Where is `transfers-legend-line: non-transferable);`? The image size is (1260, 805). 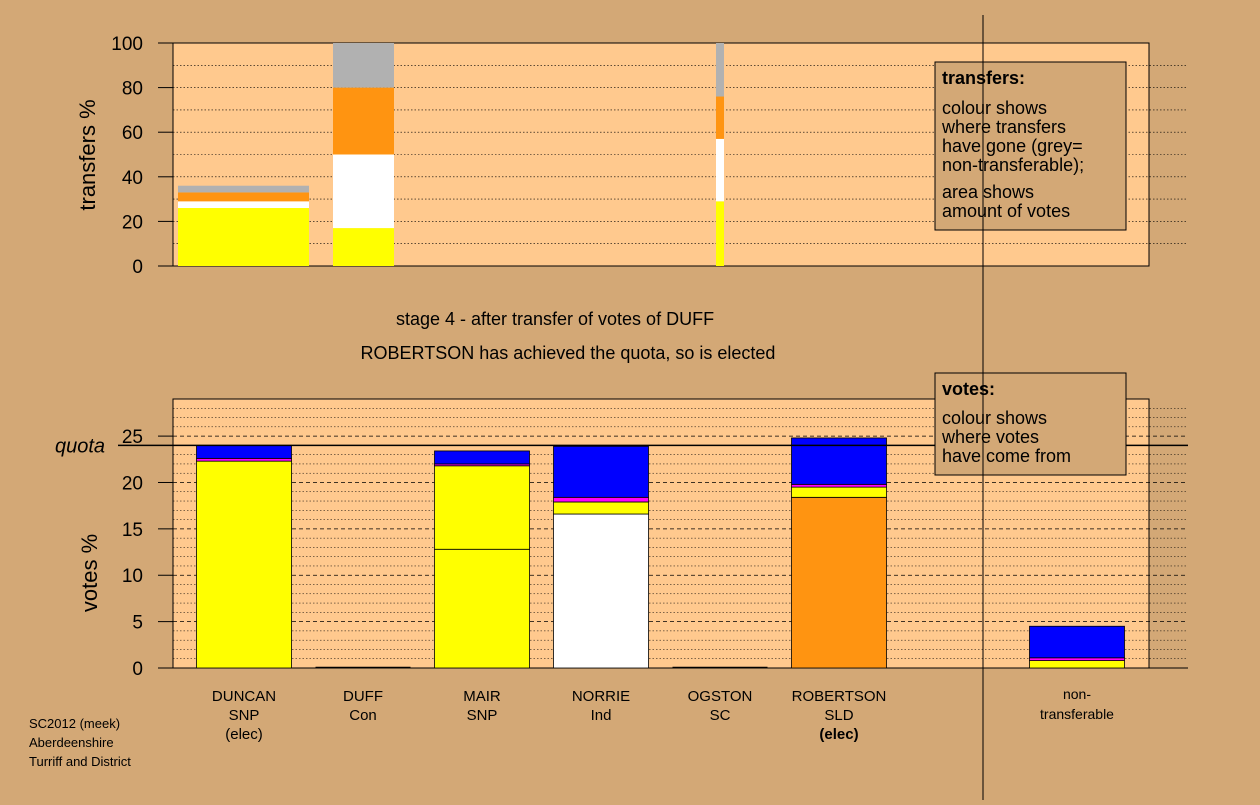
transfers-legend-line: non-transferable); is located at coordinates (1013, 165).